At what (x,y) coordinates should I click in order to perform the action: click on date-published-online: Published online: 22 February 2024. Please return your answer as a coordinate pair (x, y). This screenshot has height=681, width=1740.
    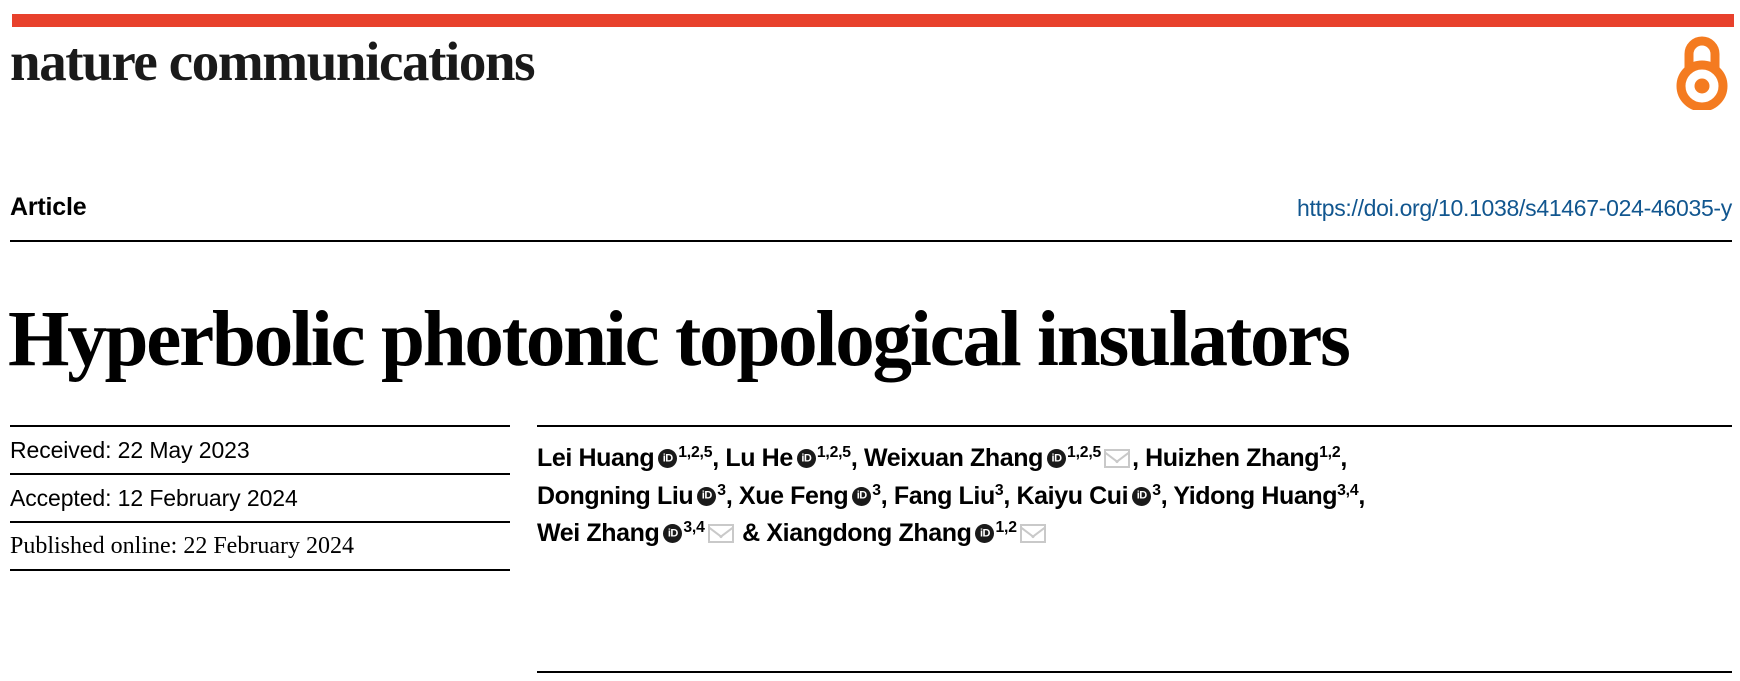
    Looking at the image, I should click on (260, 546).